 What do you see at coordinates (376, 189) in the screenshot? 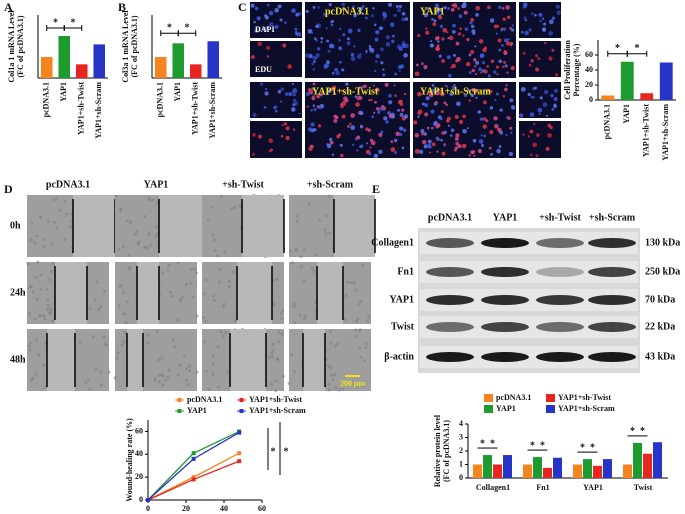
I see `panel-letter: E` at bounding box center [376, 189].